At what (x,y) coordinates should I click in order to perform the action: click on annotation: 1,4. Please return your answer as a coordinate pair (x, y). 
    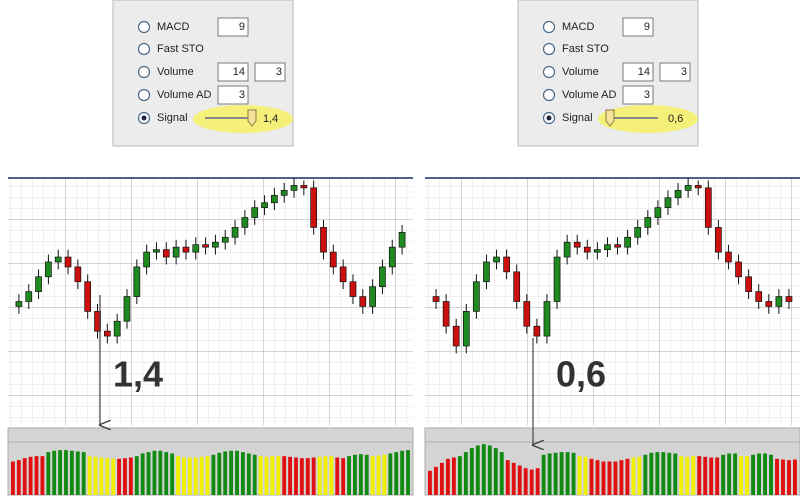
    Looking at the image, I should click on (138, 374).